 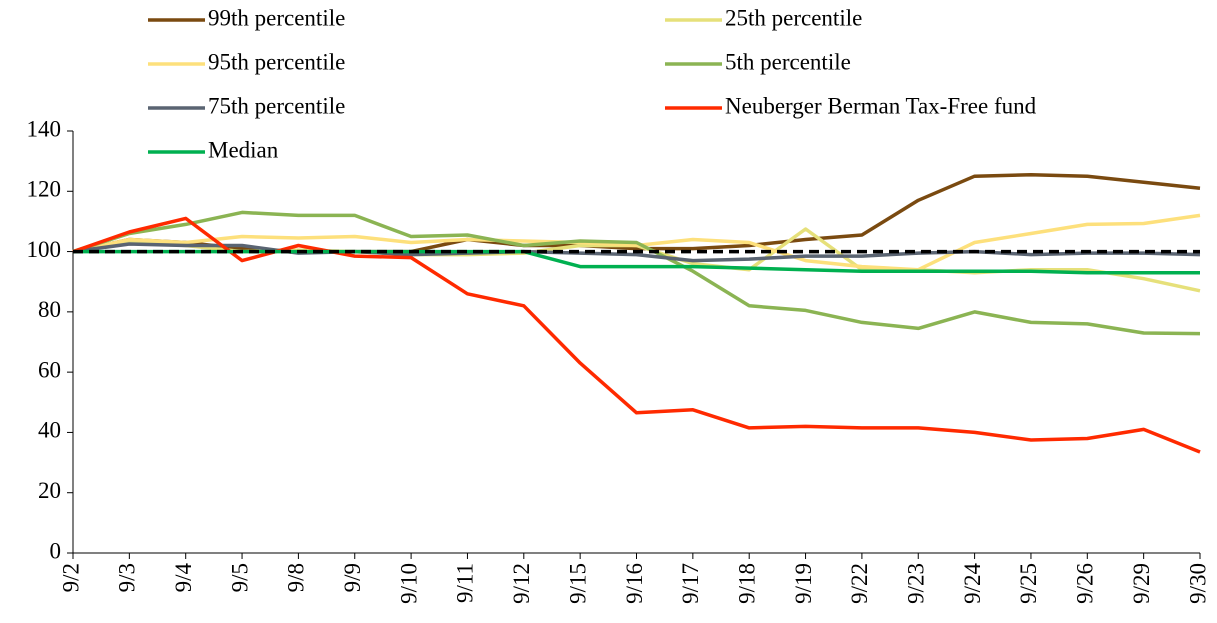 I want to click on x-tick-label: 9/17, so click(x=690, y=583).